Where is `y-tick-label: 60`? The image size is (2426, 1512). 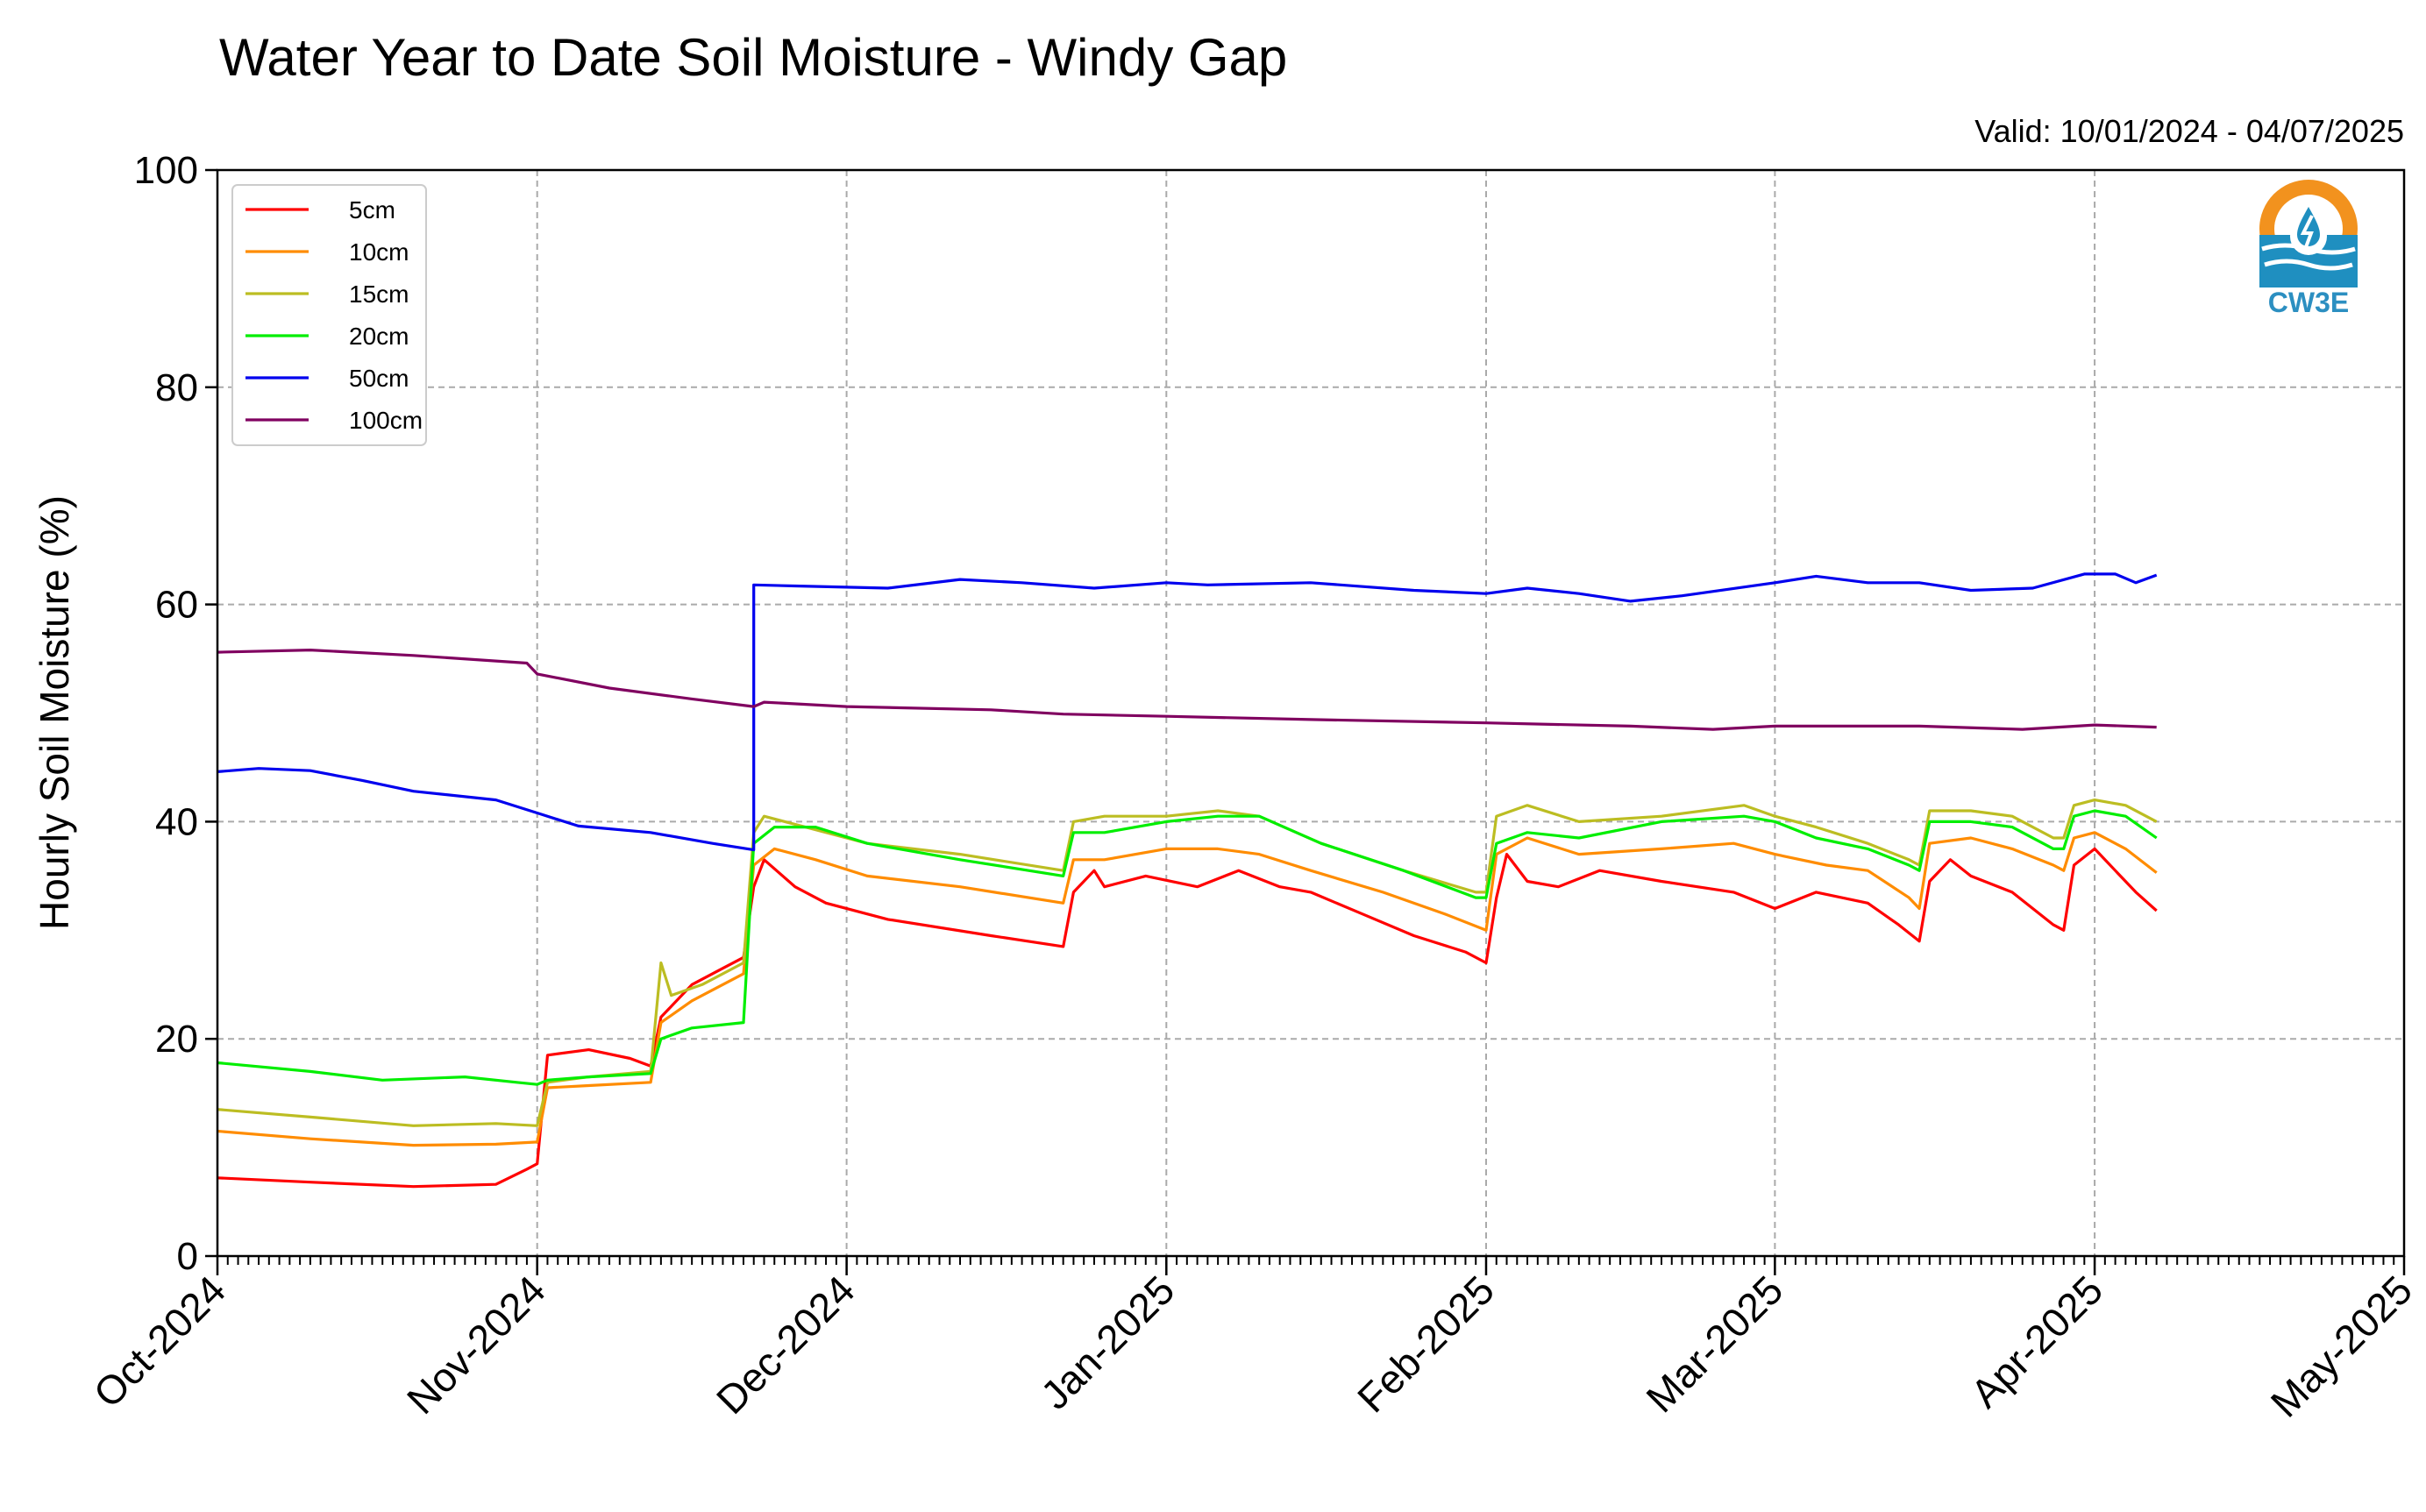 y-tick-label: 60 is located at coordinates (176, 605).